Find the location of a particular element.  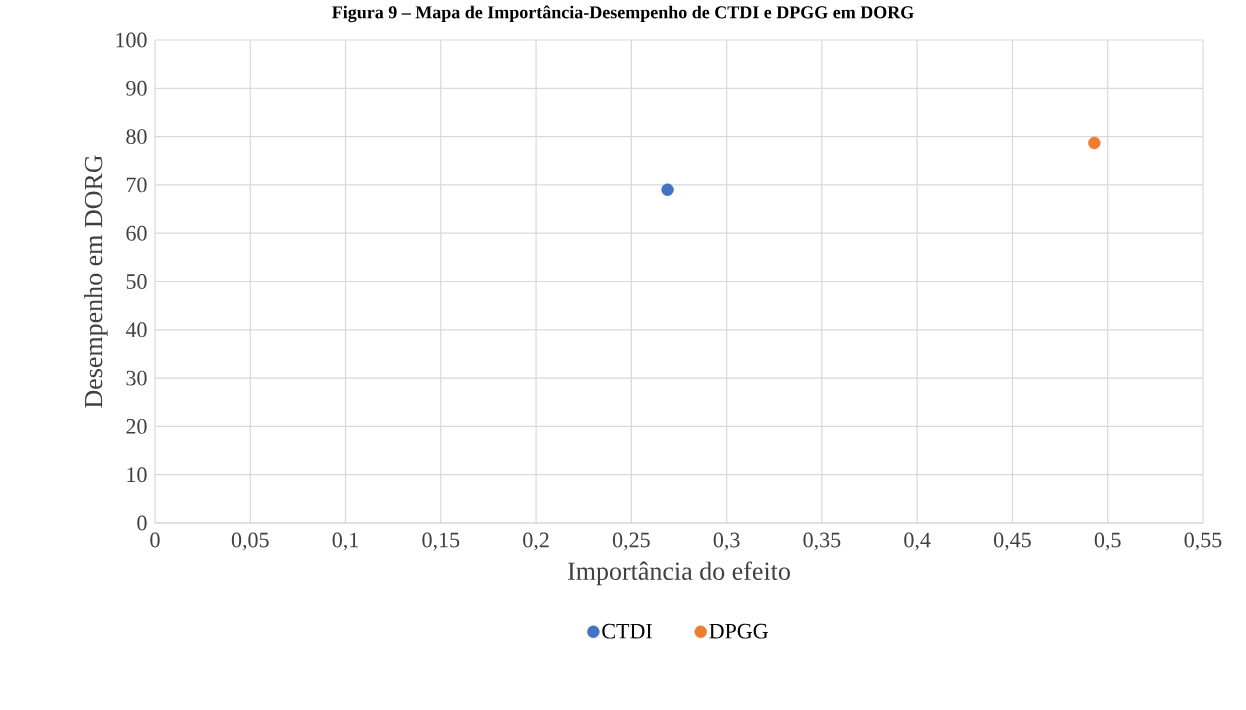

x-tick-label: 0,25 is located at coordinates (631, 541).